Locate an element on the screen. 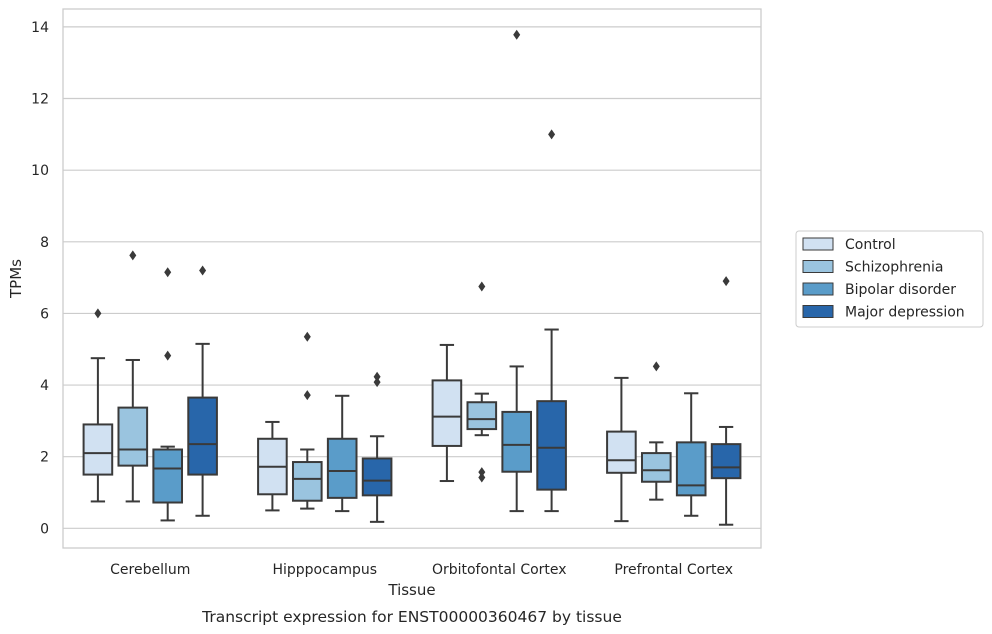  x-tick-label: Orbitofontal Cortex is located at coordinates (499, 570).